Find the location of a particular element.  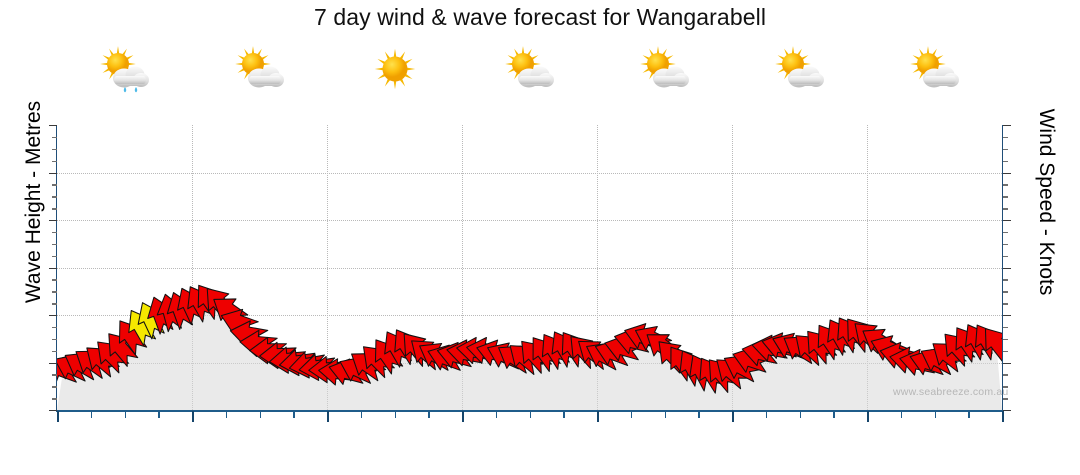

day-header-tuesday is located at coordinates (799, 69).